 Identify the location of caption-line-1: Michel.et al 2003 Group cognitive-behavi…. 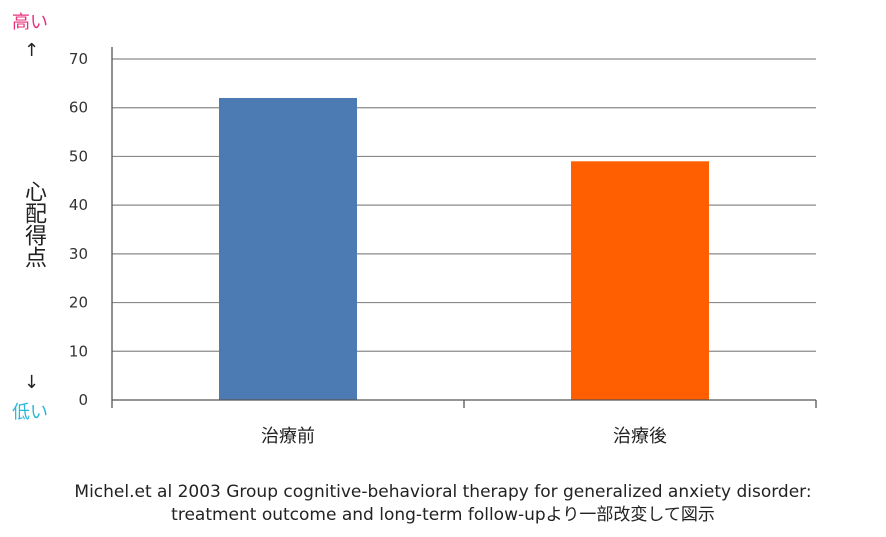
(443, 492).